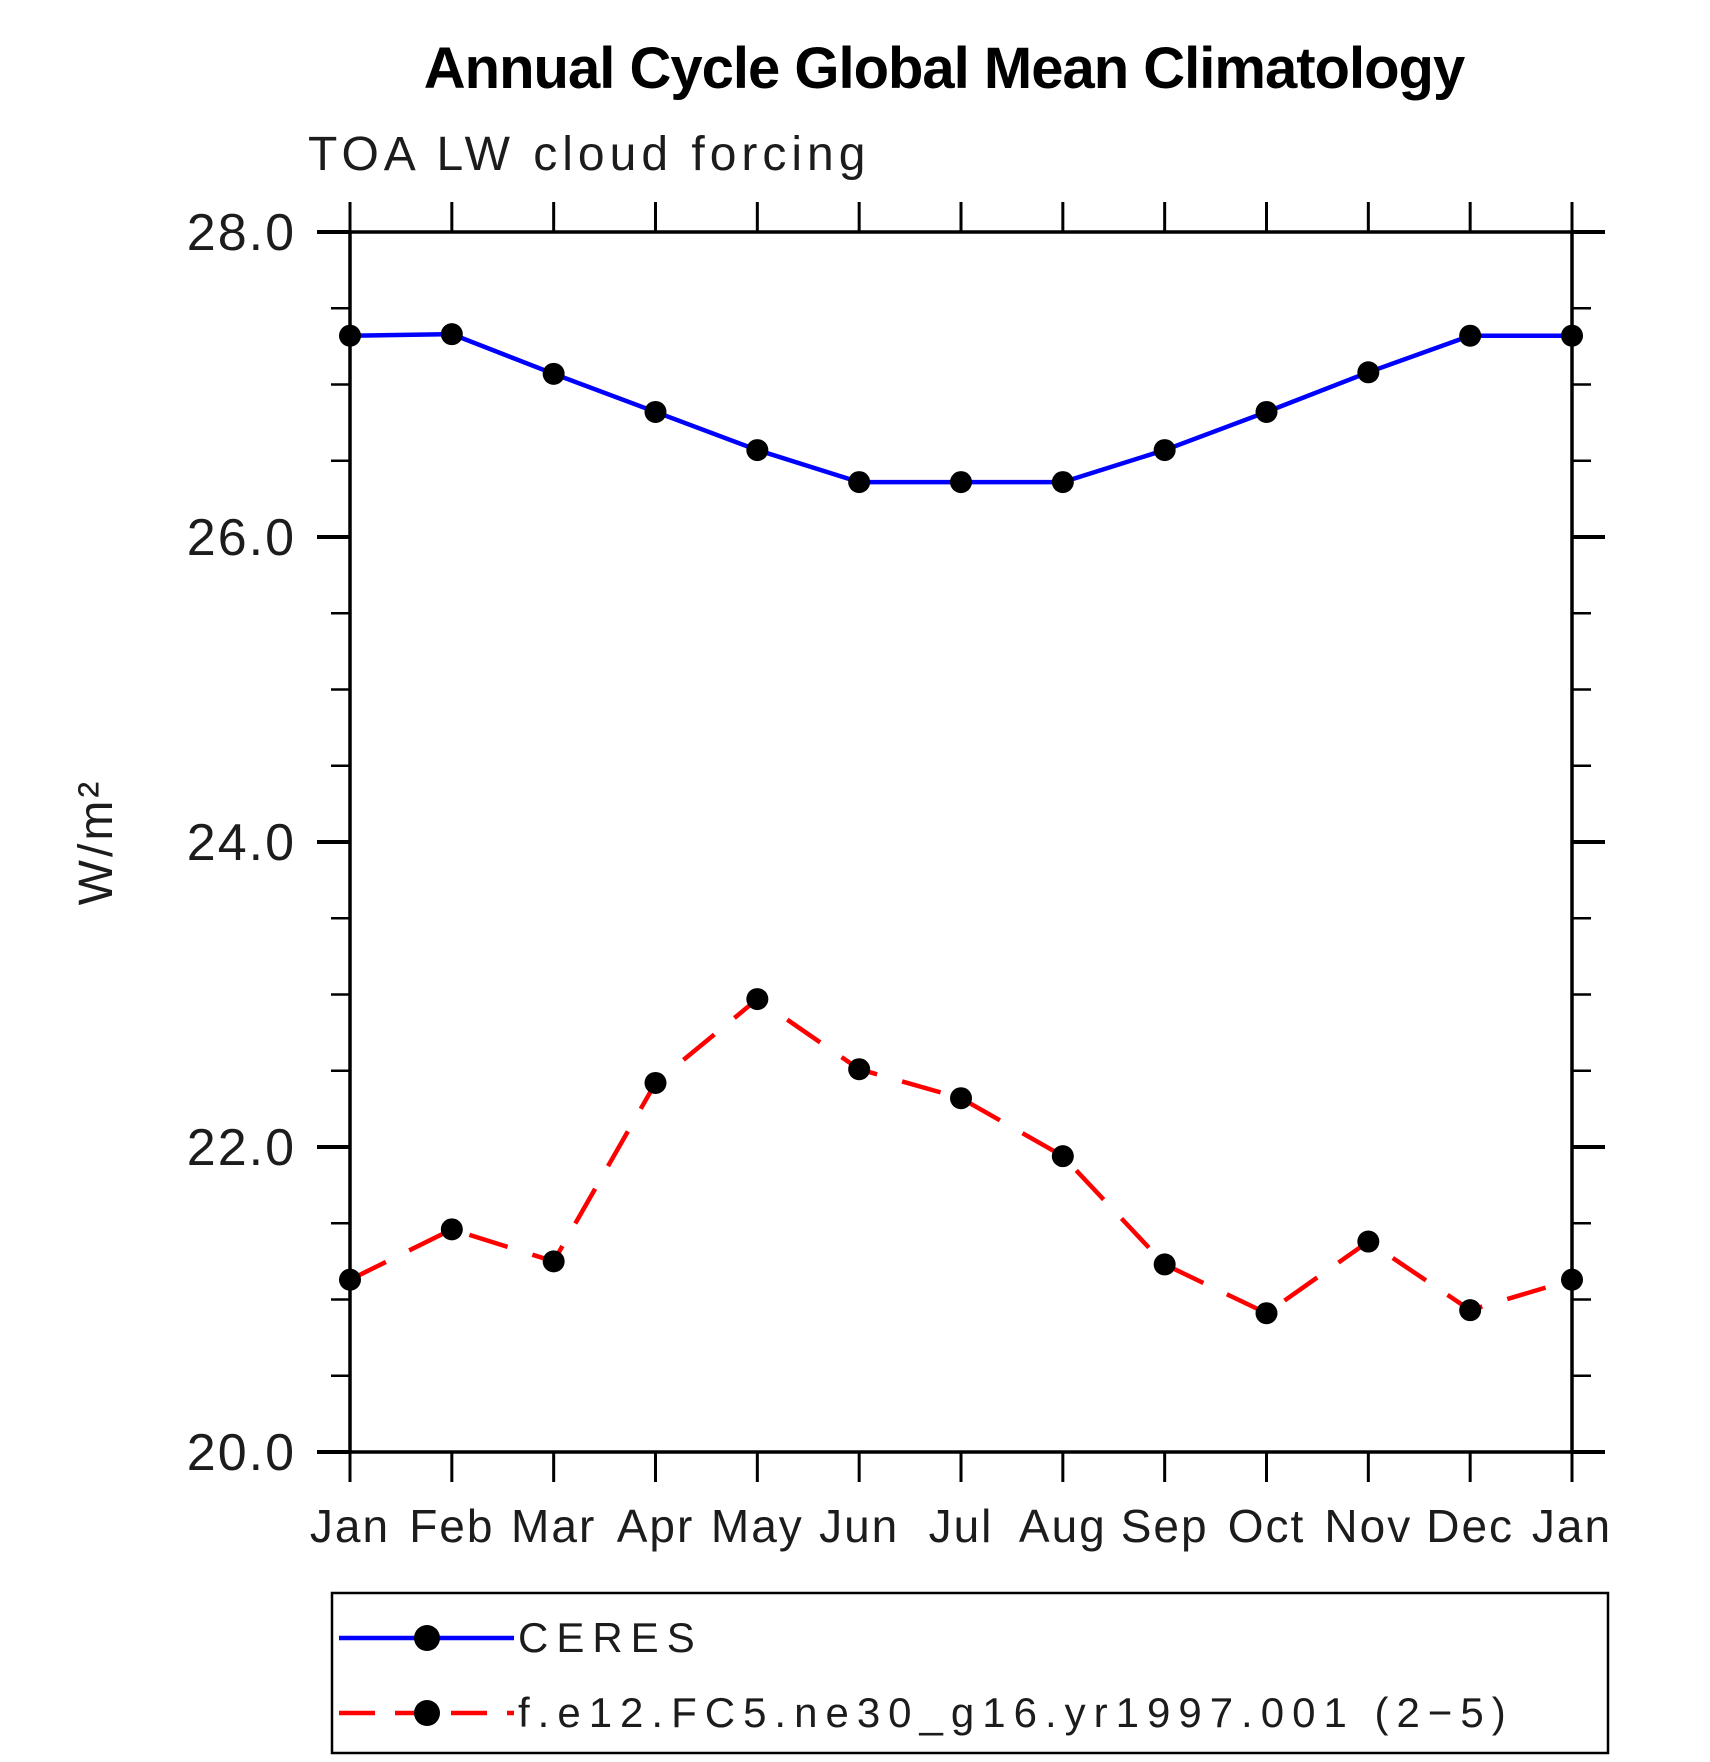 The height and width of the screenshot is (1762, 1710). Describe the element at coordinates (241, 233) in the screenshot. I see `y-tick-label: 28.0` at that location.